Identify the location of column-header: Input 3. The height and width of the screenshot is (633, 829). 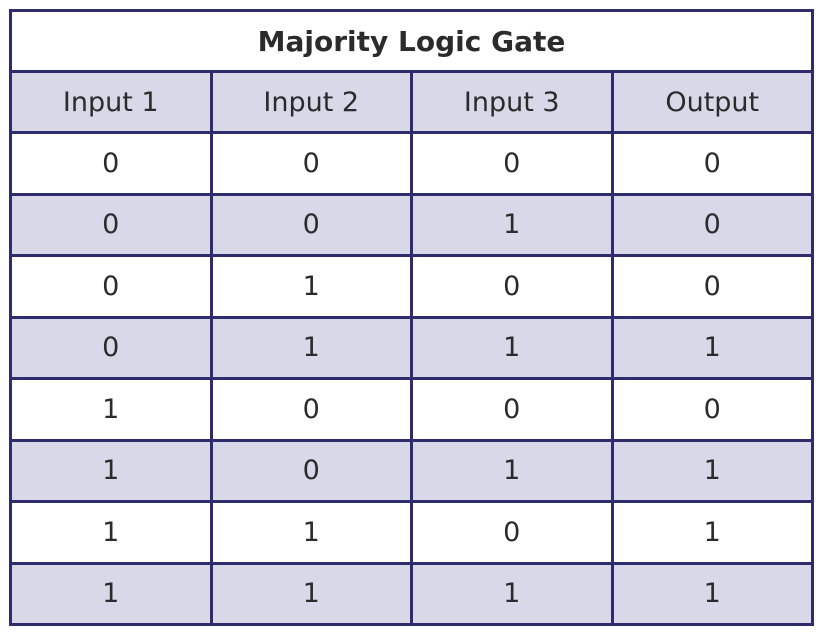
(512, 102).